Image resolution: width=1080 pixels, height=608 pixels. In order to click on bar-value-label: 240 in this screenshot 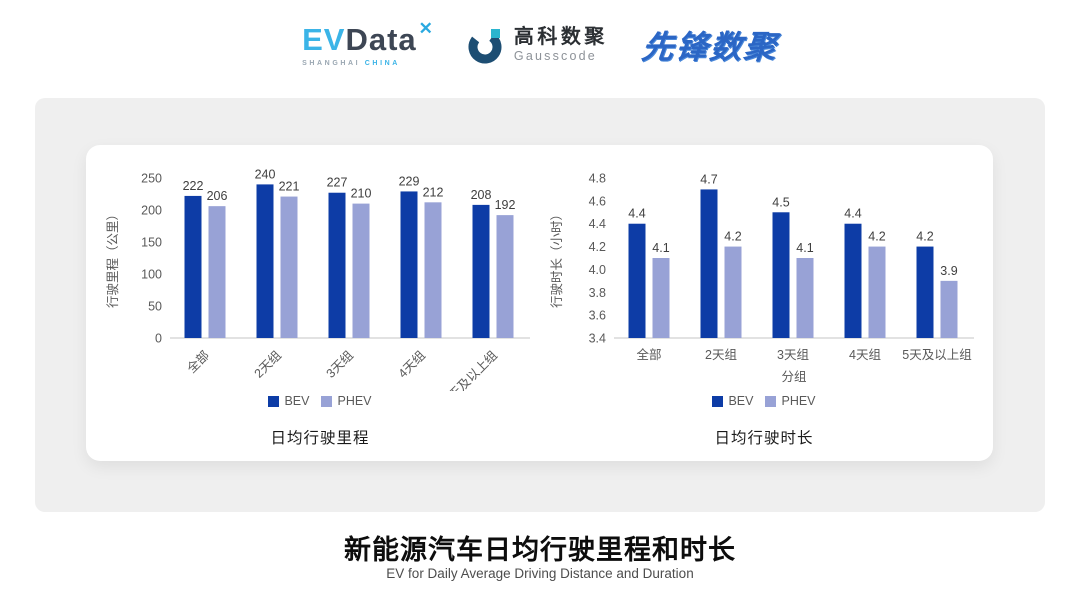, I will do `click(265, 174)`.